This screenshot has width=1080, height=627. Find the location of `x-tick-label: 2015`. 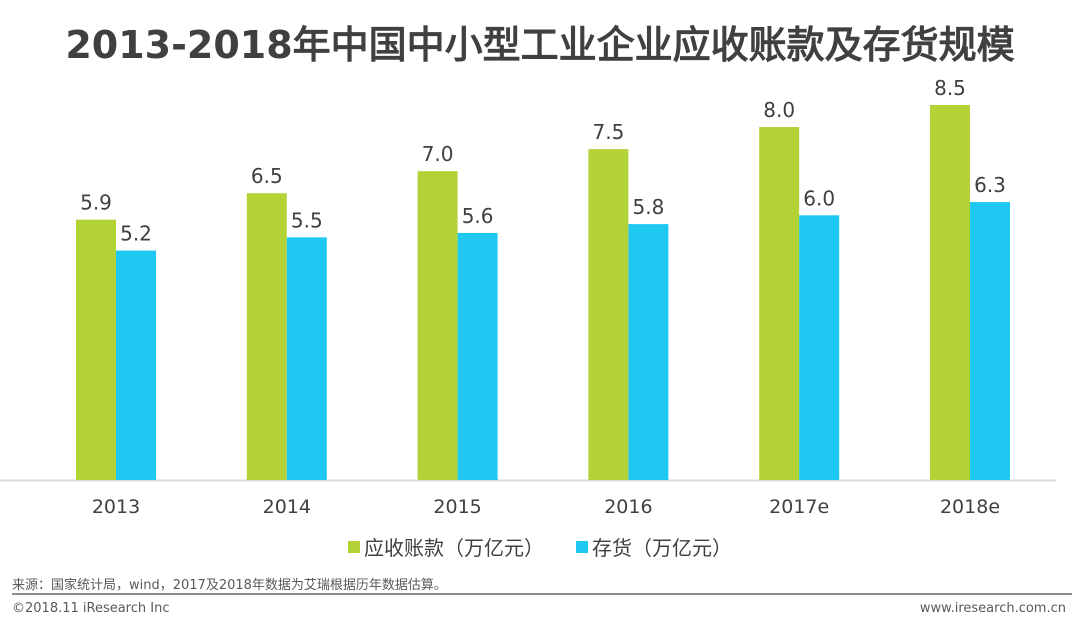

x-tick-label: 2015 is located at coordinates (457, 507).